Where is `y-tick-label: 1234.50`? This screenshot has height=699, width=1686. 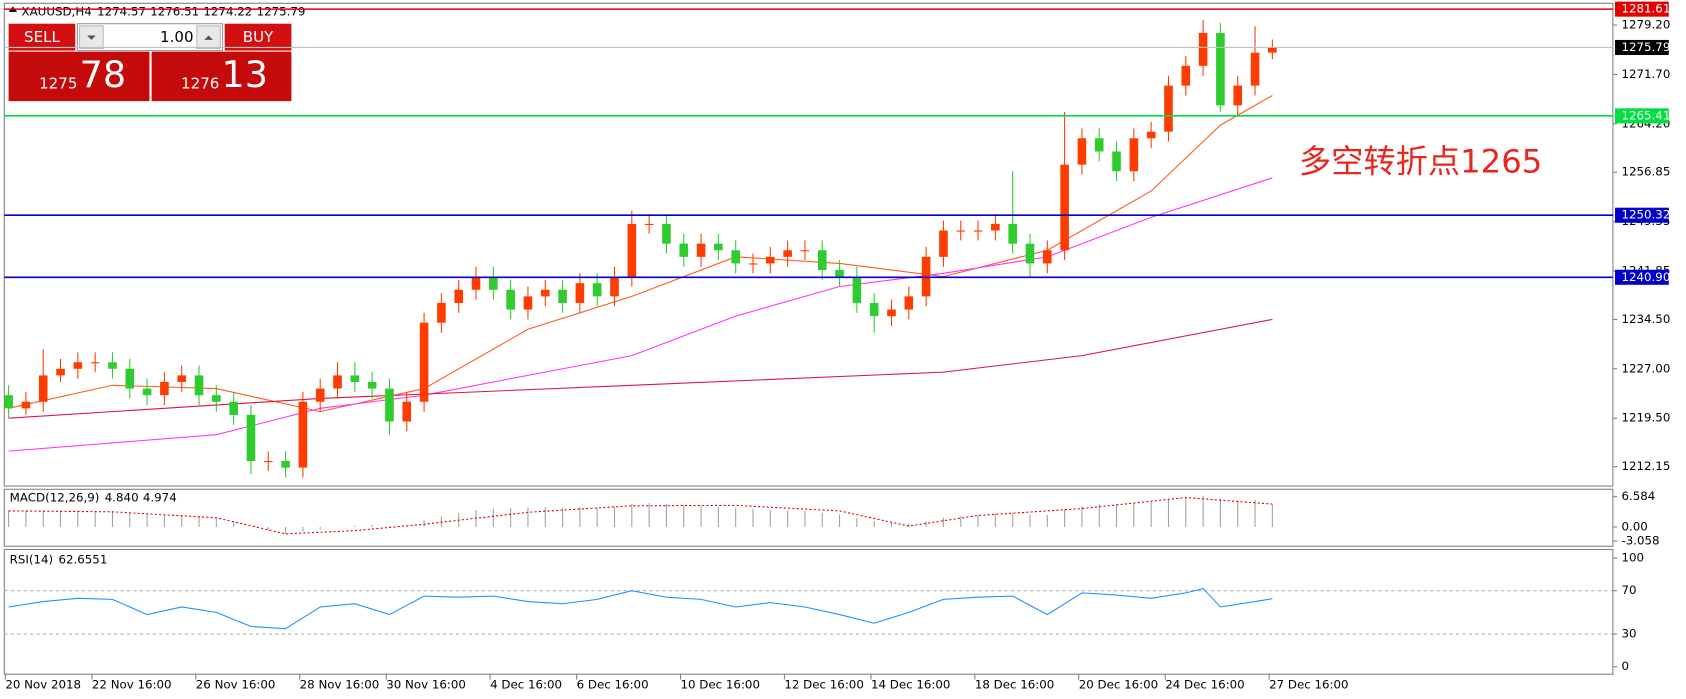 y-tick-label: 1234.50 is located at coordinates (1645, 319).